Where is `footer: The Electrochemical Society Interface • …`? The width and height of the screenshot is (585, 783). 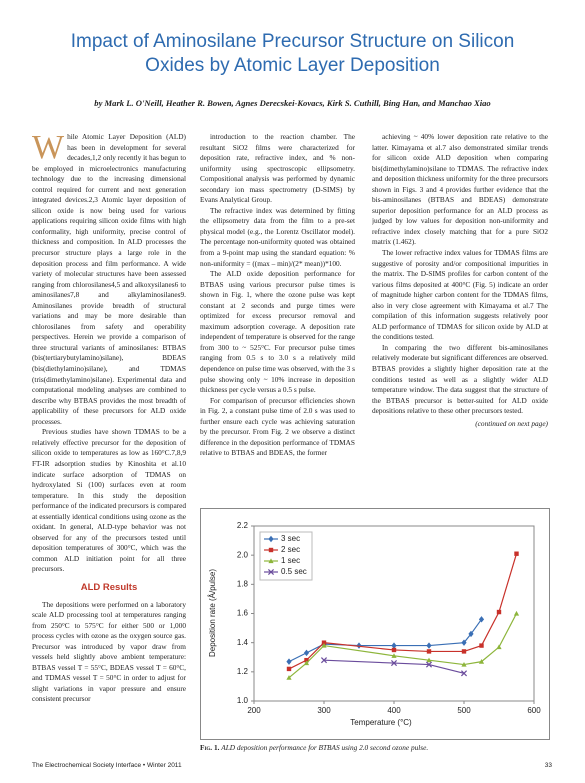 footer: The Electrochemical Society Interface • … is located at coordinates (292, 765).